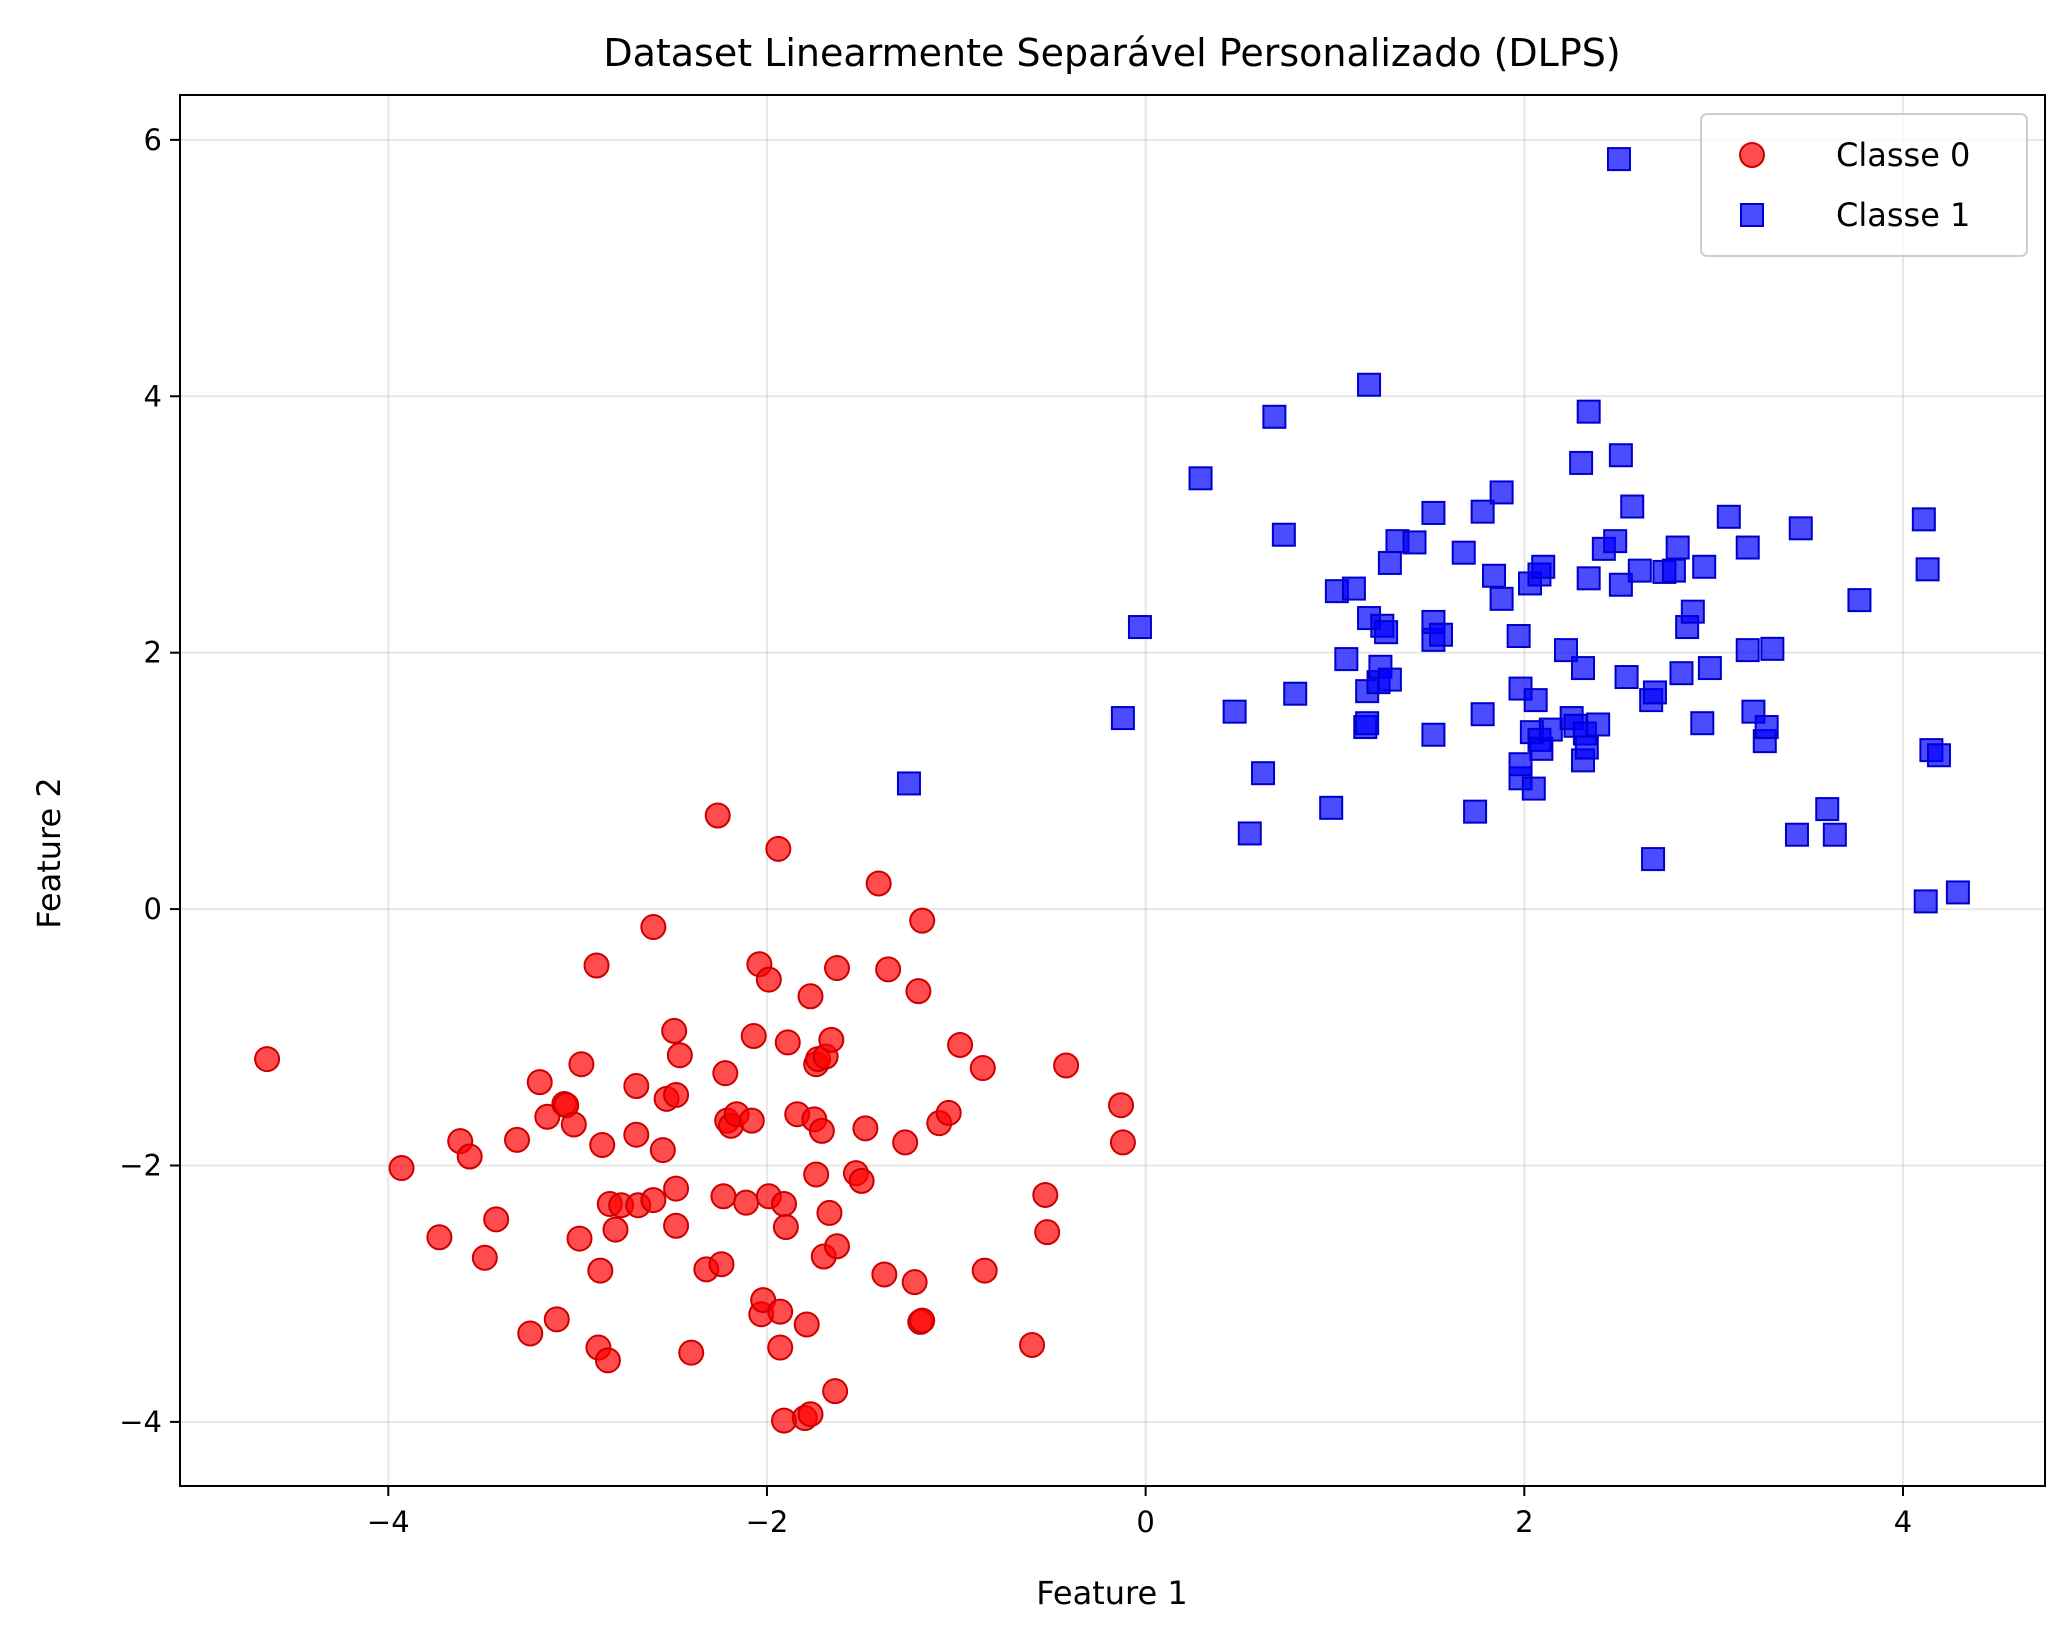 This screenshot has height=1640, width=2069. I want to click on legend-box, so click(1864, 185).